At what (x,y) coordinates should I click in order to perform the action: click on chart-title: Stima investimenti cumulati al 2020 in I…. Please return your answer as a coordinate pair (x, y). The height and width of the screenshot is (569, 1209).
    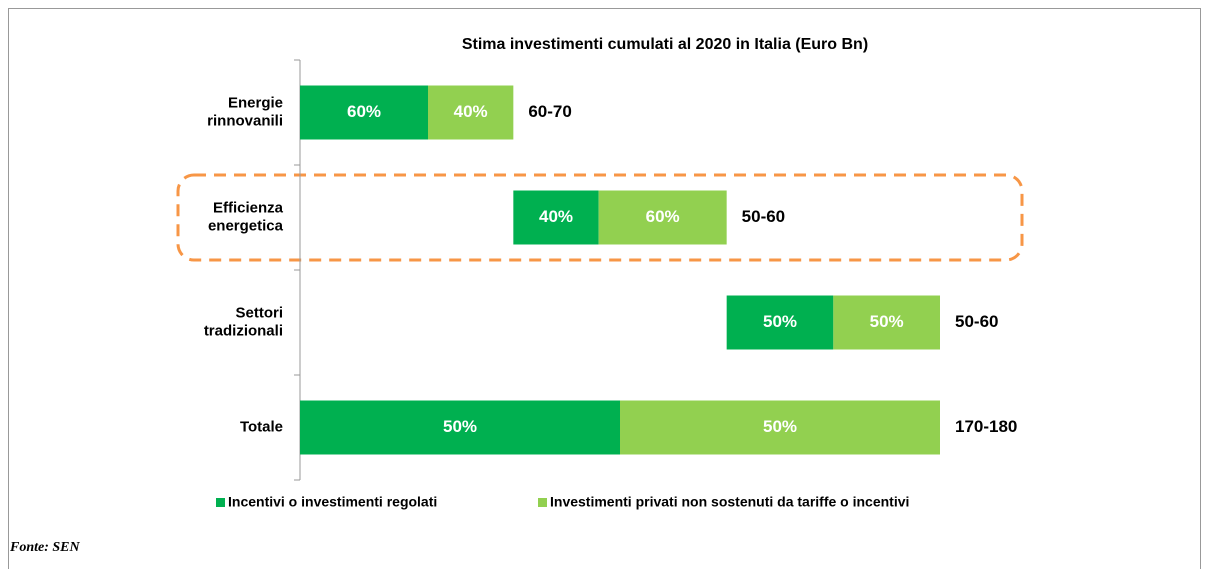
    Looking at the image, I should click on (665, 44).